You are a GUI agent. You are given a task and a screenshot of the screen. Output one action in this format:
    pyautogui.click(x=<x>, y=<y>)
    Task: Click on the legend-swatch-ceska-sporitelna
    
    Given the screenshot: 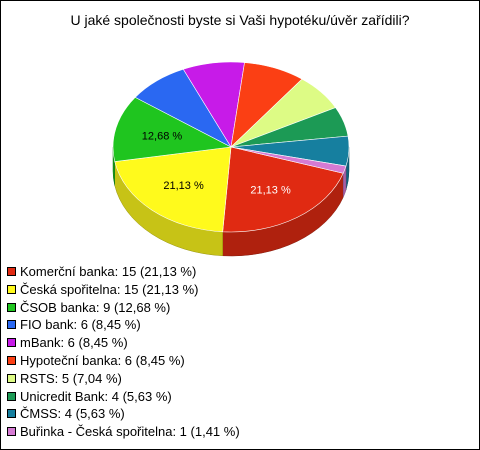 What is the action you would take?
    pyautogui.click(x=11, y=289)
    